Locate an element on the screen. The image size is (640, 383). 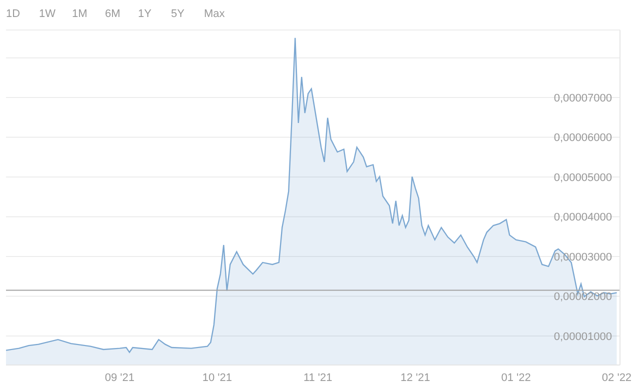
text: 5Y is located at coordinates (178, 14).